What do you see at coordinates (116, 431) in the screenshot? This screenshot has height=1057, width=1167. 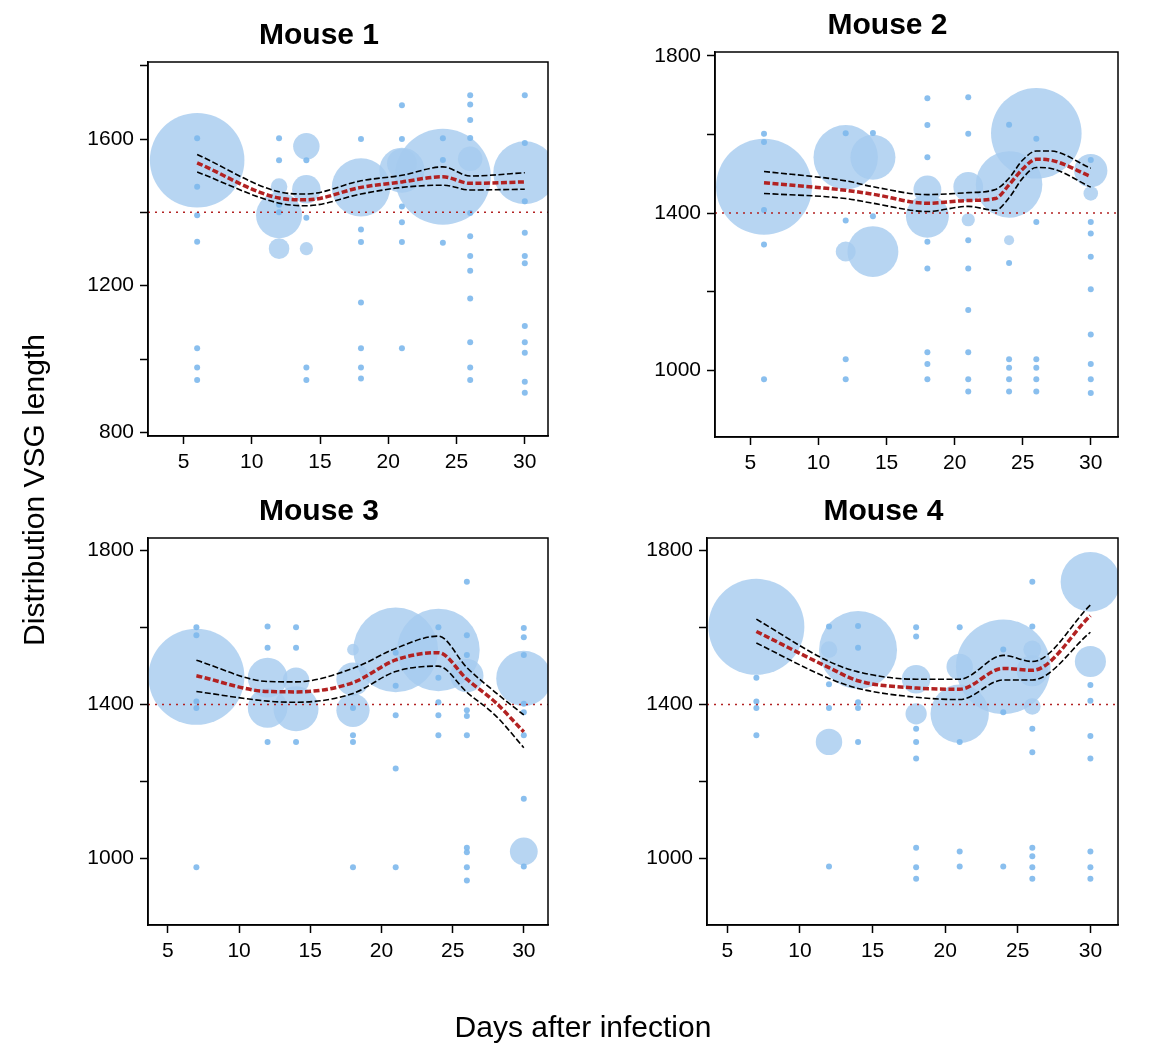 I see `y-tick-label: 800` at bounding box center [116, 431].